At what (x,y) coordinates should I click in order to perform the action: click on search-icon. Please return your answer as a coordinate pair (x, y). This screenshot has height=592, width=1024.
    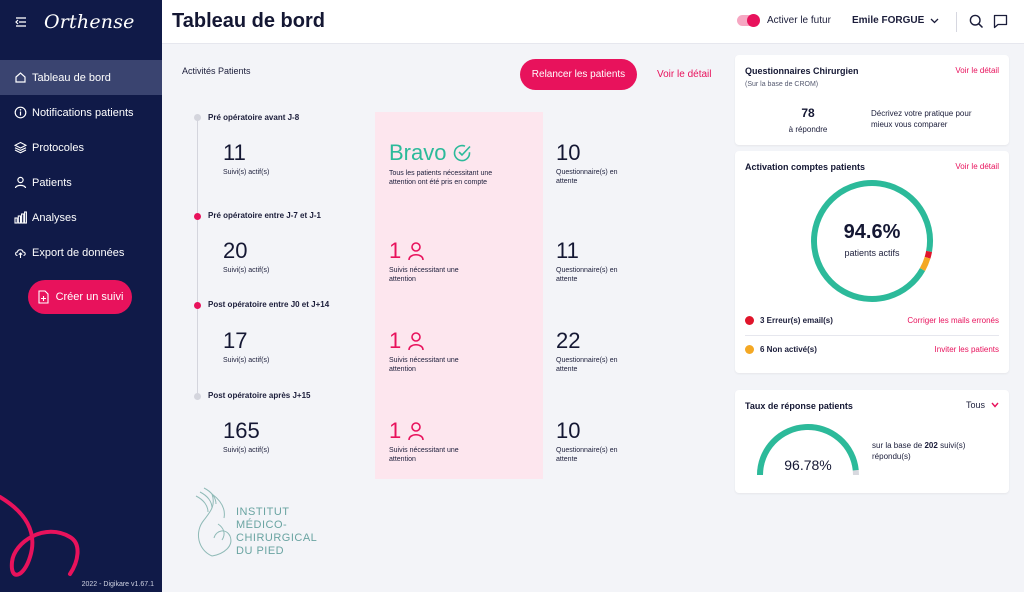
    Looking at the image, I should click on (976, 21).